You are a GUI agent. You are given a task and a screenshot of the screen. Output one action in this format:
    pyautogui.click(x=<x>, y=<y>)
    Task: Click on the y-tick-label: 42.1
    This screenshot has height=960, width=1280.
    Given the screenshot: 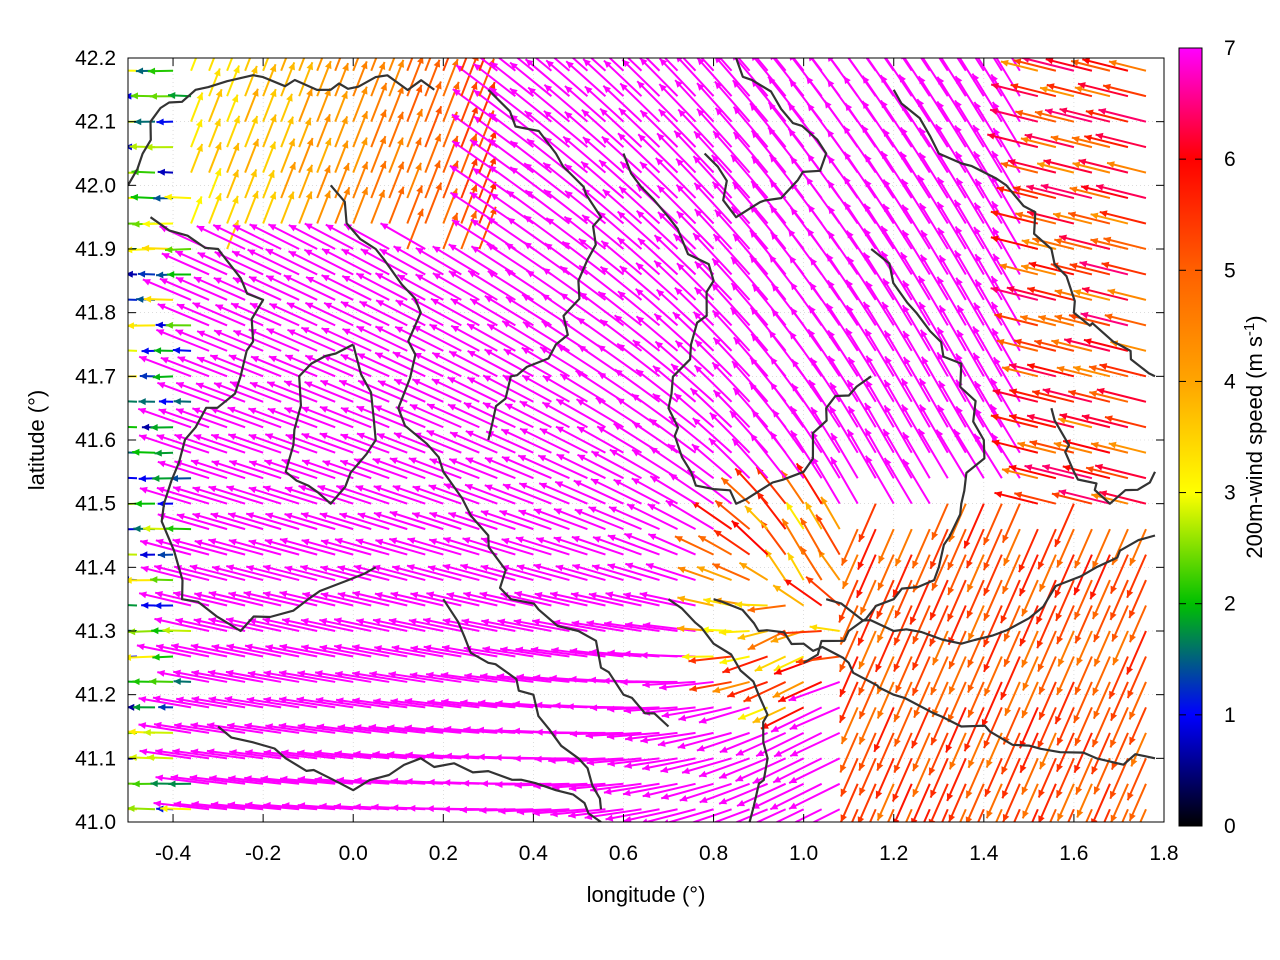 What is the action you would take?
    pyautogui.click(x=95, y=122)
    